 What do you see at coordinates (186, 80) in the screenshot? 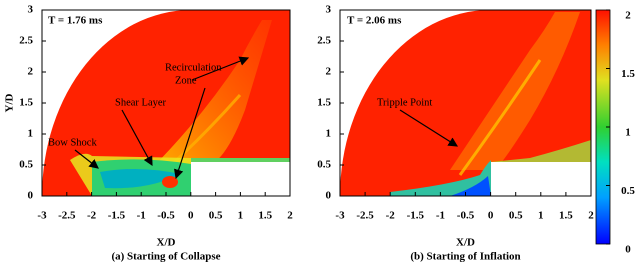
I see `annotation: Zone` at bounding box center [186, 80].